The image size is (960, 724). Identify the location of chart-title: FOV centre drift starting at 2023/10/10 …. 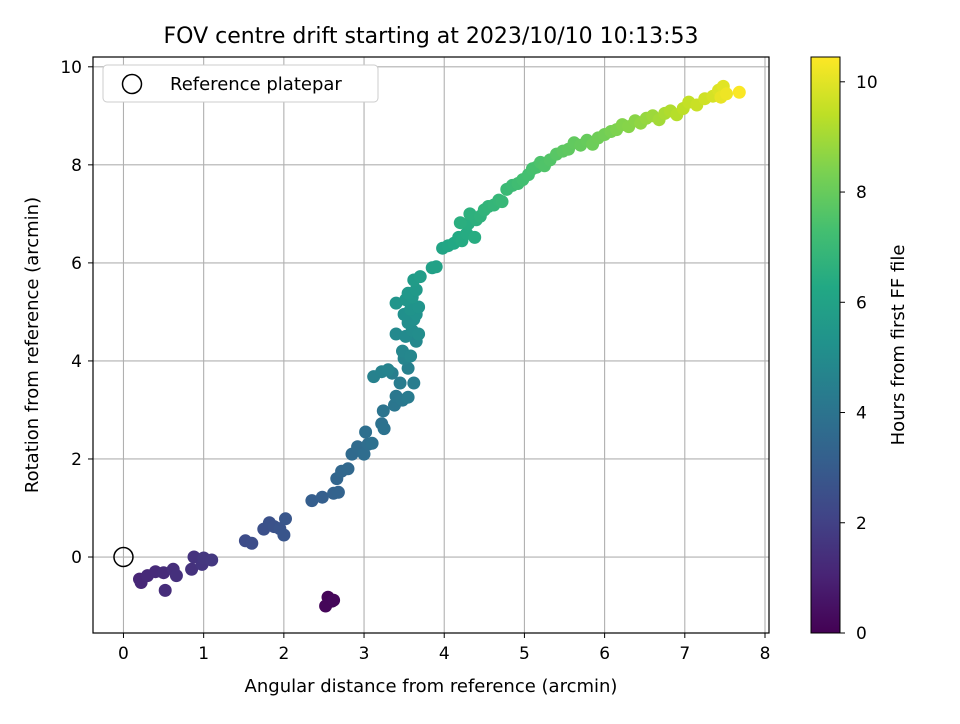
(431, 36).